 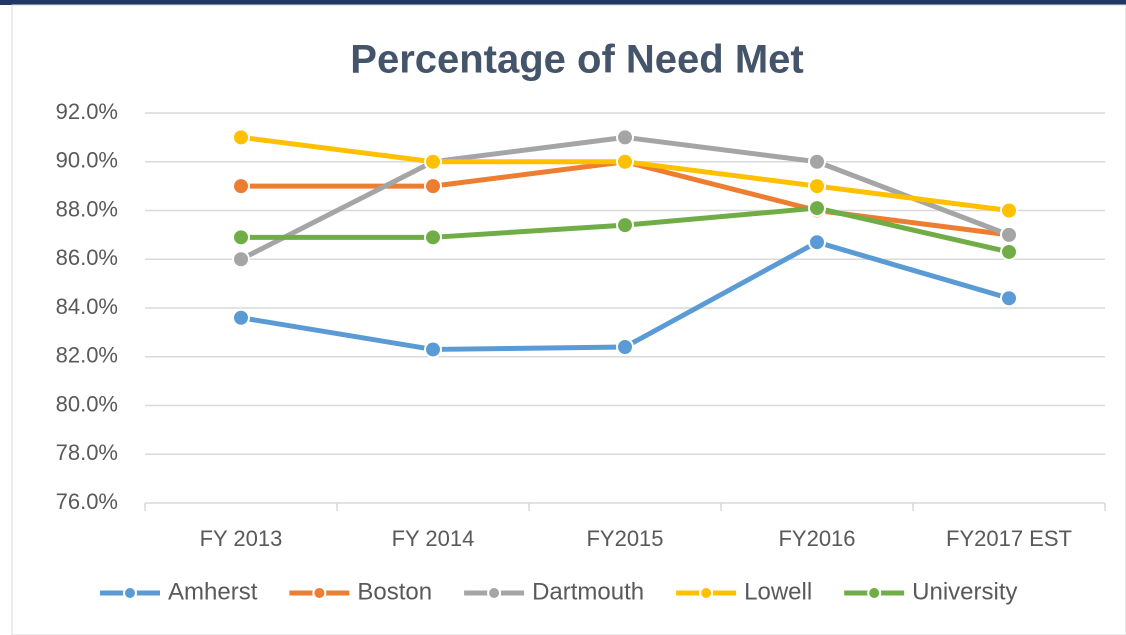 What do you see at coordinates (433, 538) in the screenshot?
I see `x-tick-label: FY 2014` at bounding box center [433, 538].